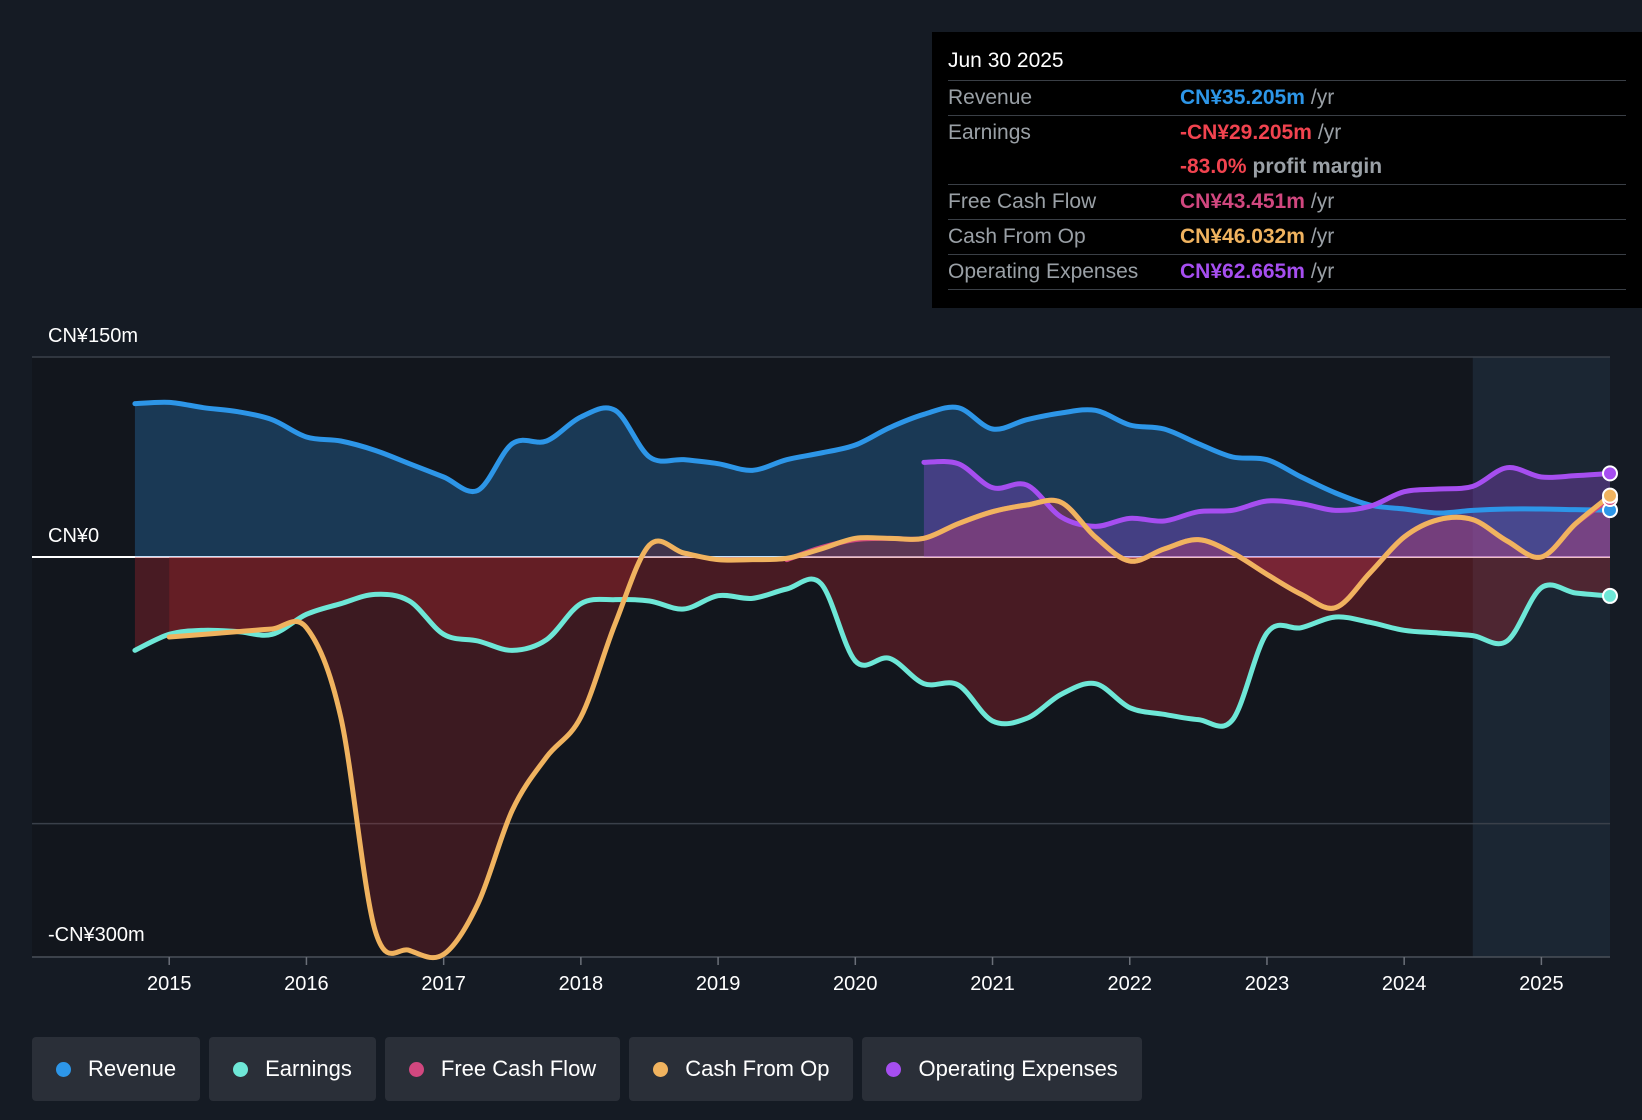  What do you see at coordinates (306, 984) in the screenshot?
I see `x-tick-label: 2016` at bounding box center [306, 984].